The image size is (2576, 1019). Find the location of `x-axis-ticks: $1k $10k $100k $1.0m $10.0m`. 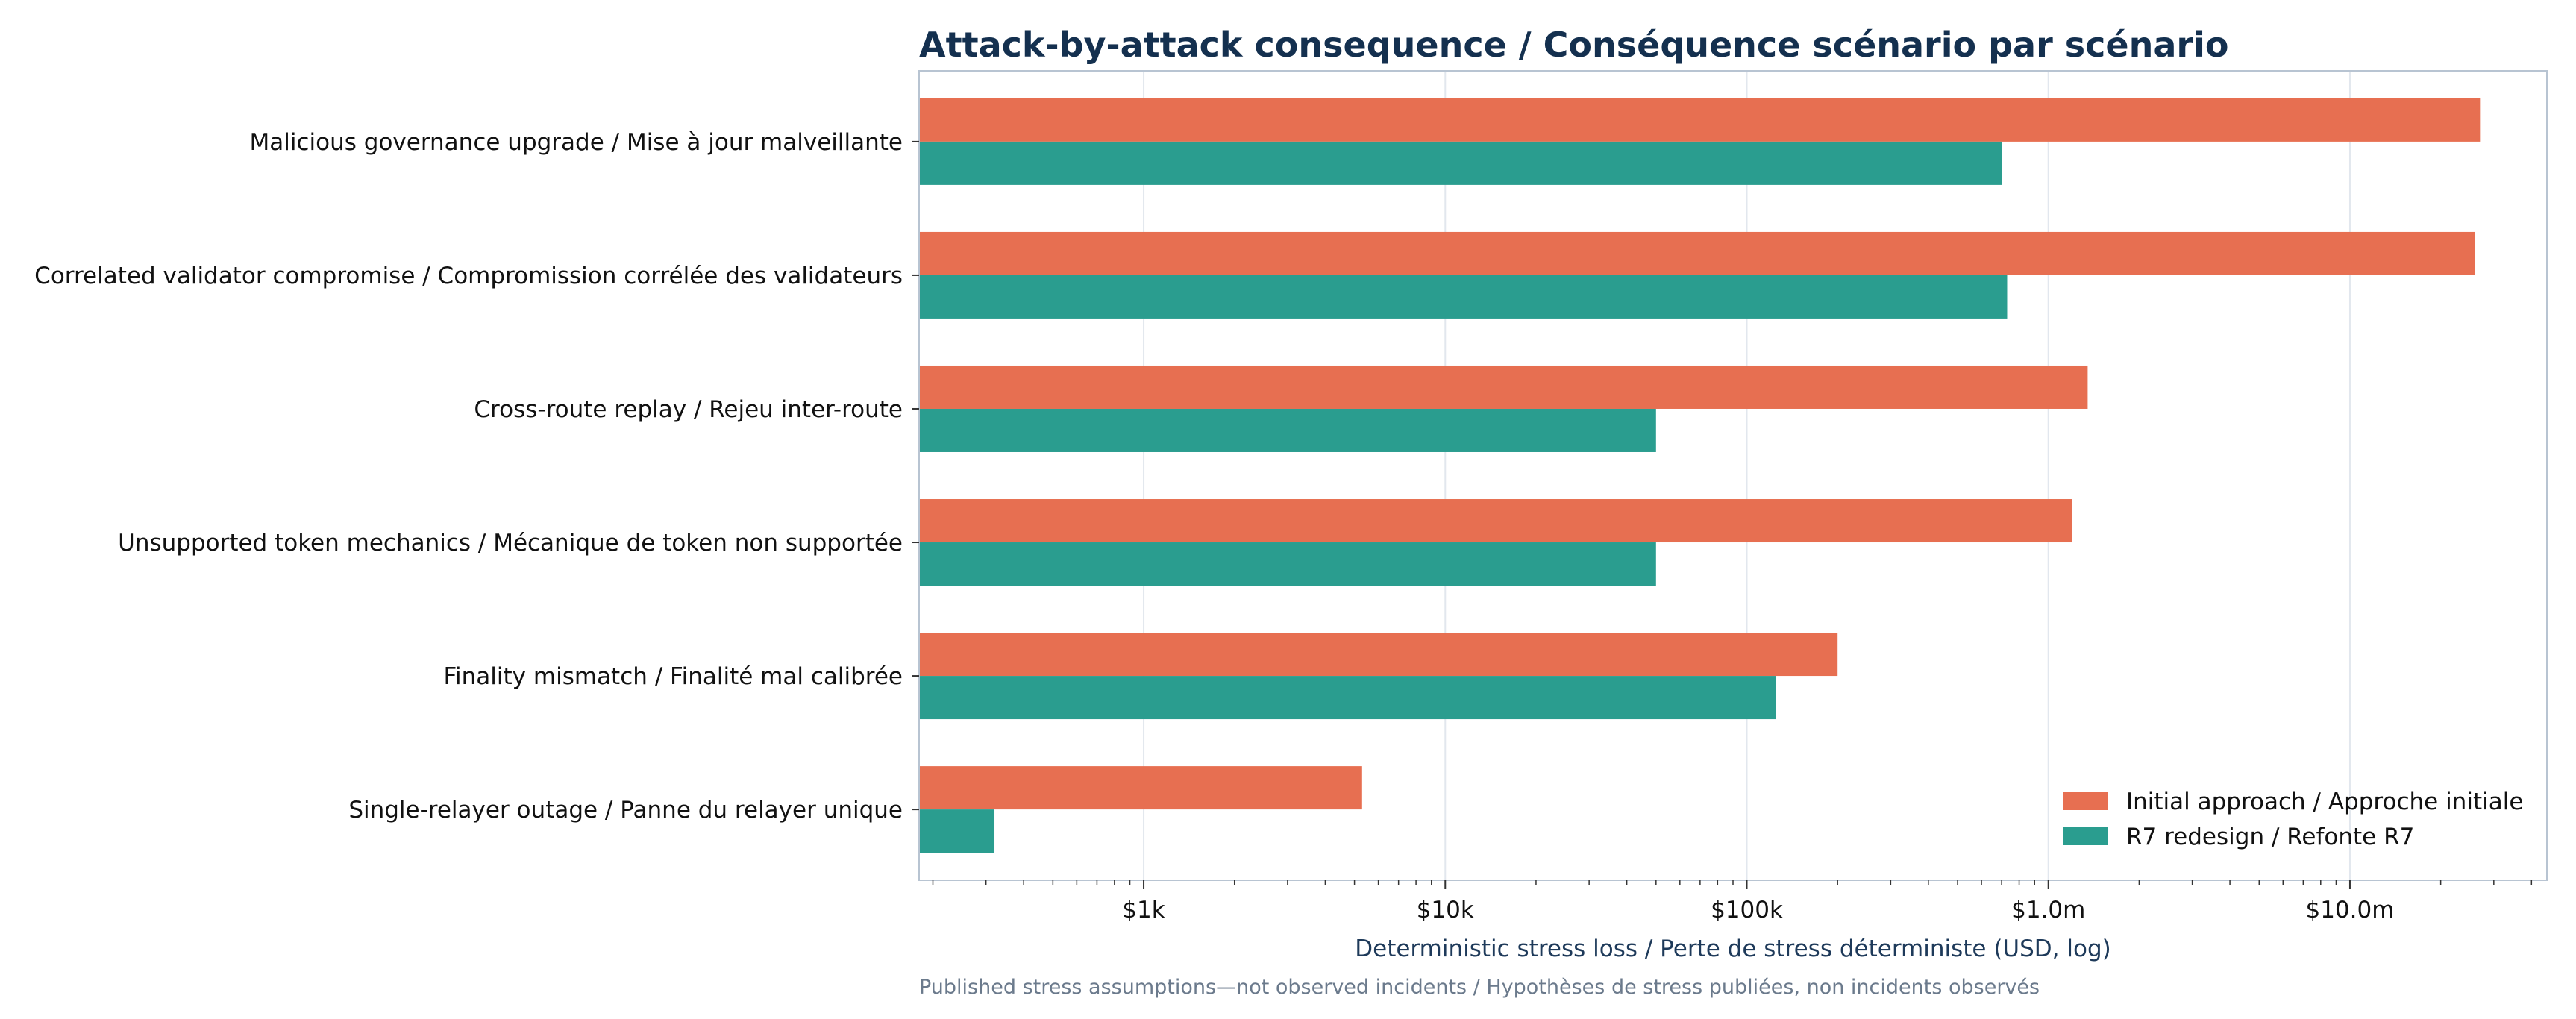

x-axis-ticks: $1k $10k $100k $1.0m $10.0m is located at coordinates (1733, 902).